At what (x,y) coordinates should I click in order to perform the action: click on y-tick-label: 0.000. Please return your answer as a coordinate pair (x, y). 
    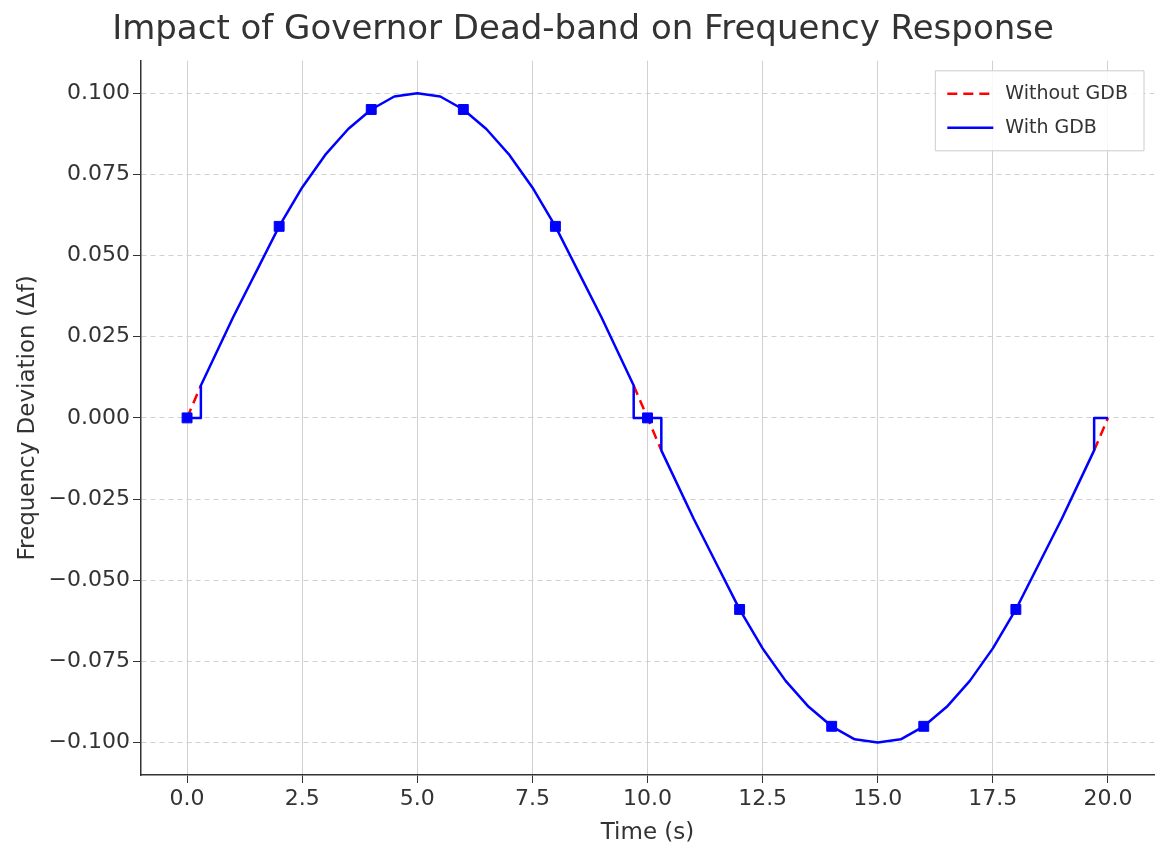
    Looking at the image, I should click on (99, 416).